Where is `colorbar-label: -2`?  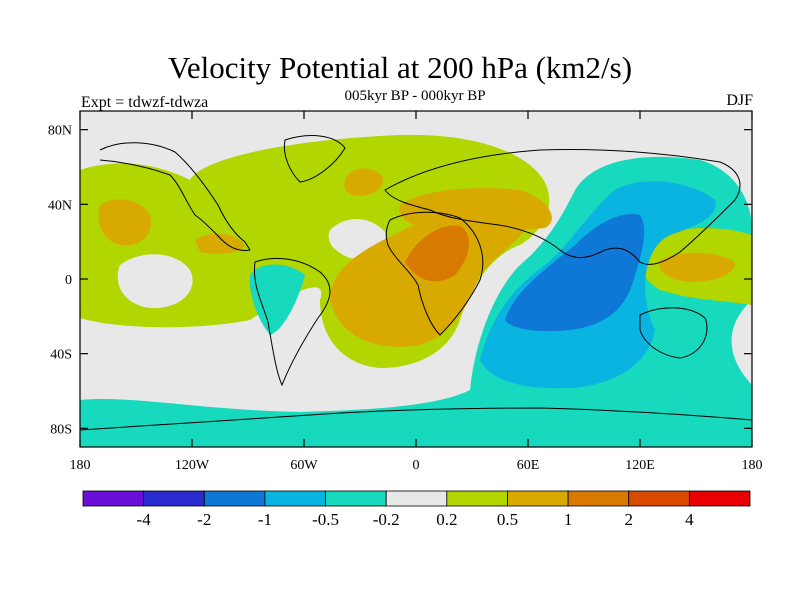
colorbar-label: -2 is located at coordinates (204, 519).